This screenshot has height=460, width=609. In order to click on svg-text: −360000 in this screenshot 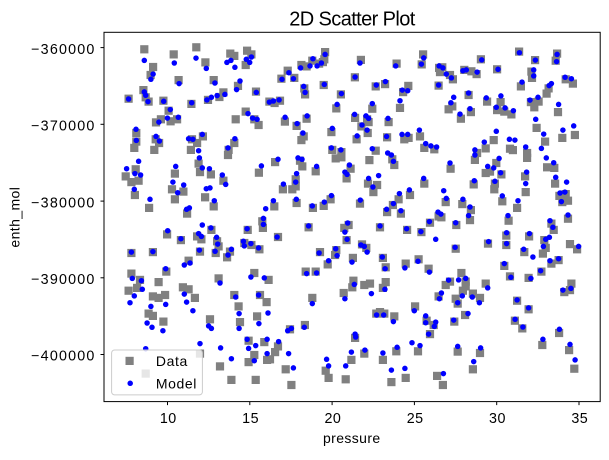, I will do `click(63, 50)`.